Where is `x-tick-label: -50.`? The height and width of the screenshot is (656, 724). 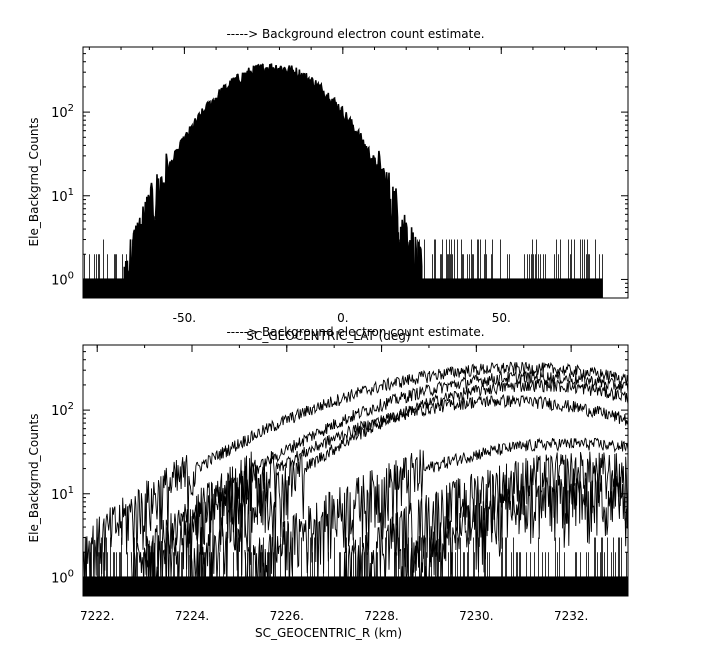
x-tick-label: -50. is located at coordinates (184, 318).